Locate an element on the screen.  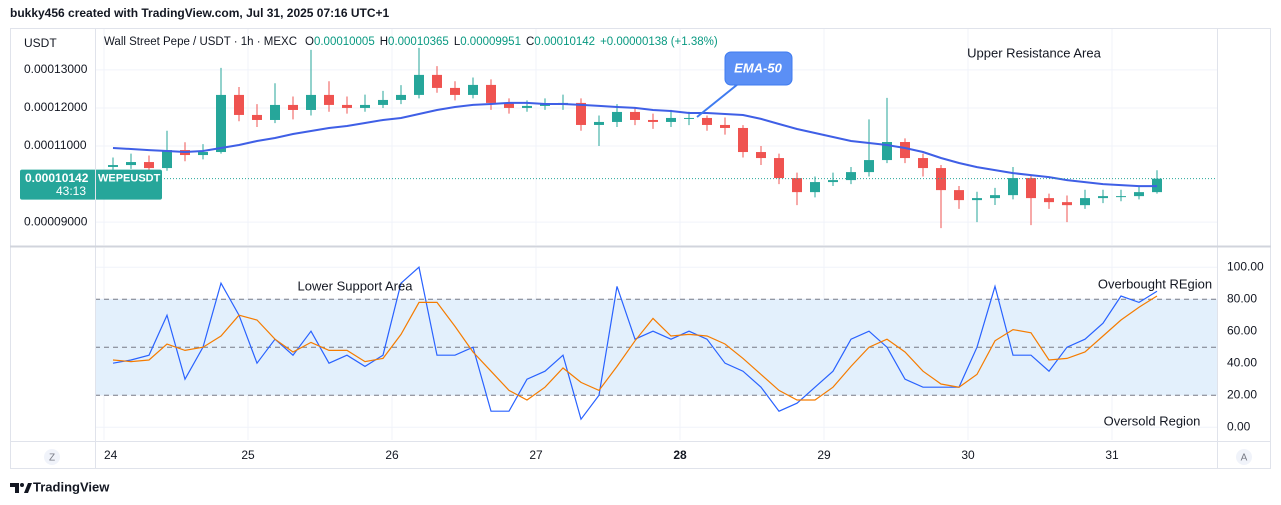
ema-label: EMA-50 is located at coordinates (758, 67).